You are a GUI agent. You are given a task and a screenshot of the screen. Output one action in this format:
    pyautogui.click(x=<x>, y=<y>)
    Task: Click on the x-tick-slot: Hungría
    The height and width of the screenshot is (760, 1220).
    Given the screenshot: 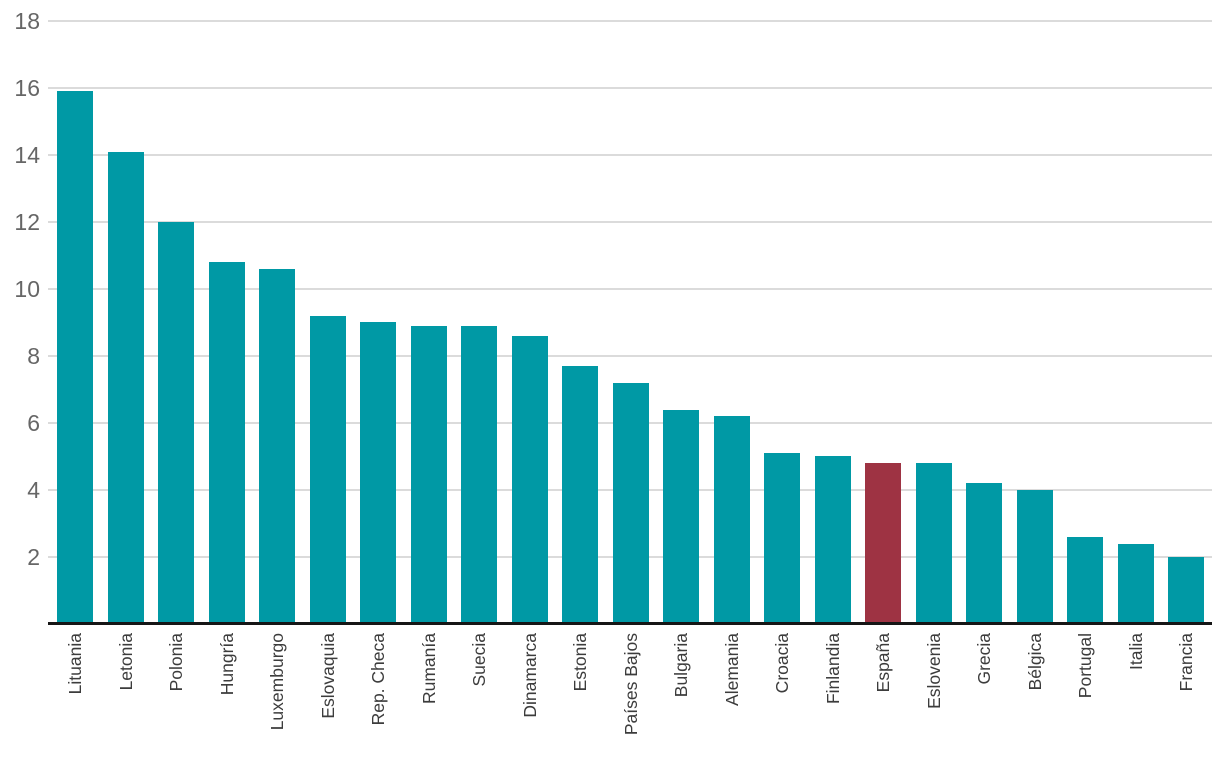 What is the action you would take?
    pyautogui.click(x=227, y=664)
    